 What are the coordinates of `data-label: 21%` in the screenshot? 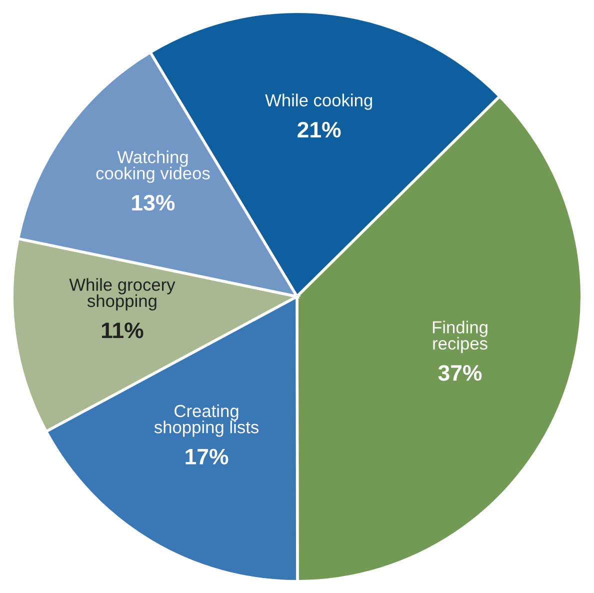 It's located at (319, 130).